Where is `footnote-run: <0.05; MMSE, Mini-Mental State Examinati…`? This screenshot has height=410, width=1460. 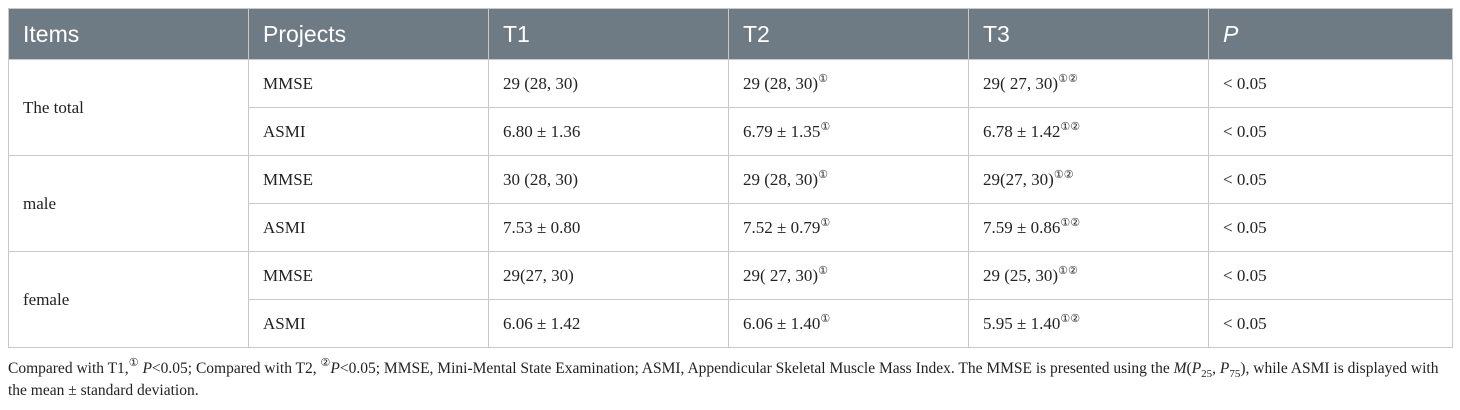 footnote-run: <0.05; MMSE, Mini-Mental State Examinati… is located at coordinates (756, 368).